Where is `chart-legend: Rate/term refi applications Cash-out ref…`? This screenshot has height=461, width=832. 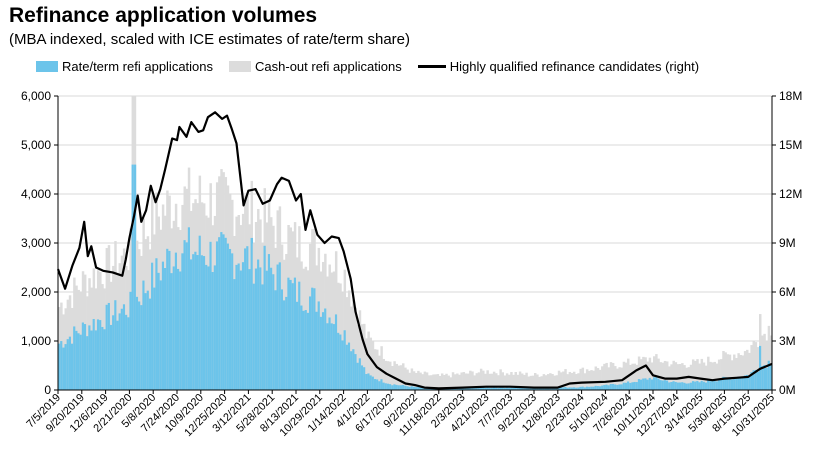
chart-legend: Rate/term refi applications Cash-out ref… is located at coordinates (375, 66).